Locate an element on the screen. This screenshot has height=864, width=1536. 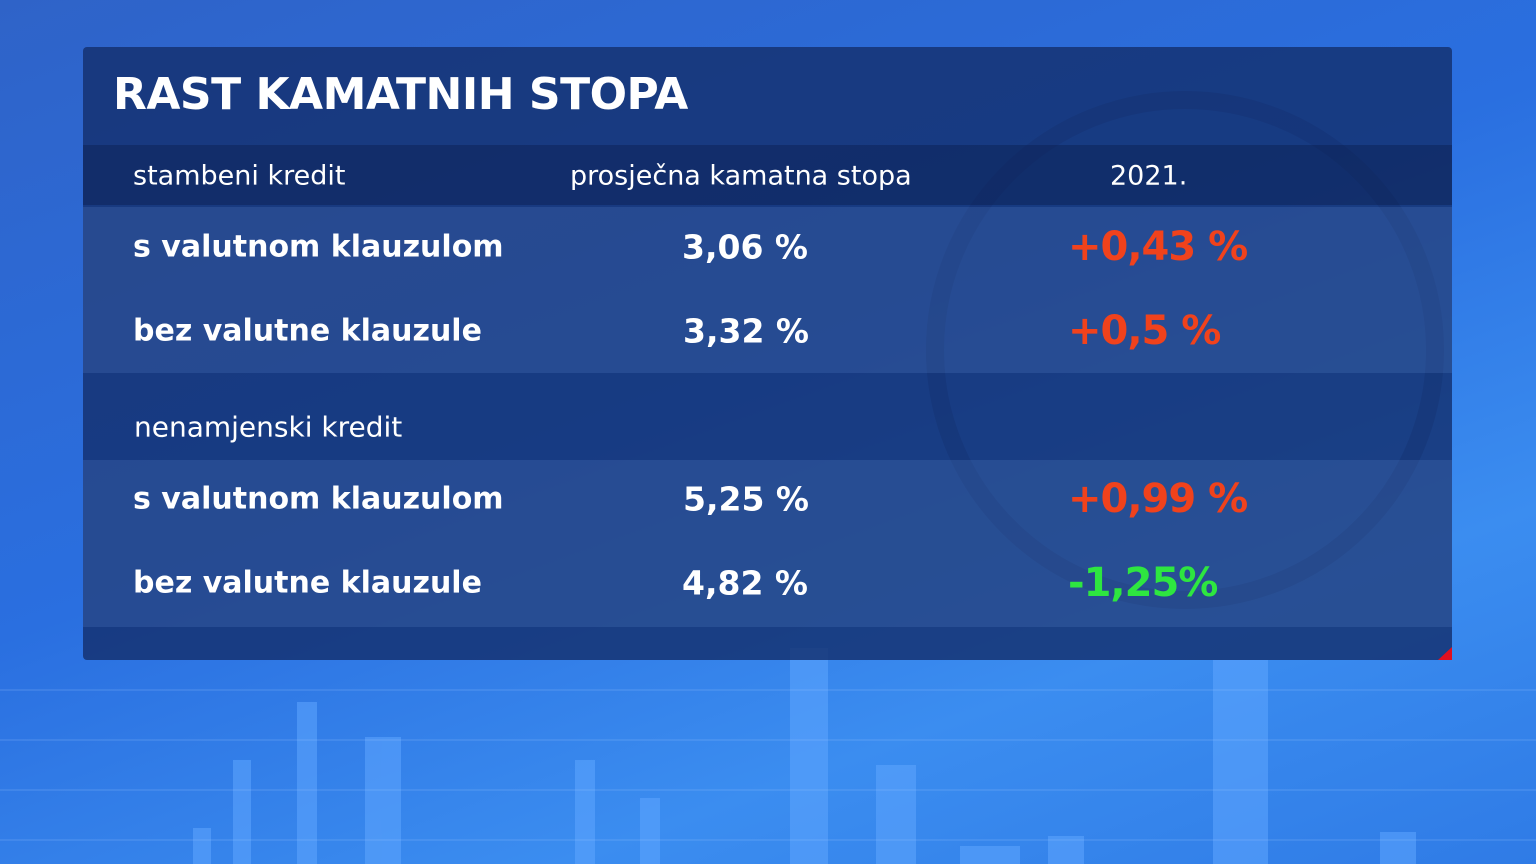
group-label: nenamjenski kredit is located at coordinates (268, 427).